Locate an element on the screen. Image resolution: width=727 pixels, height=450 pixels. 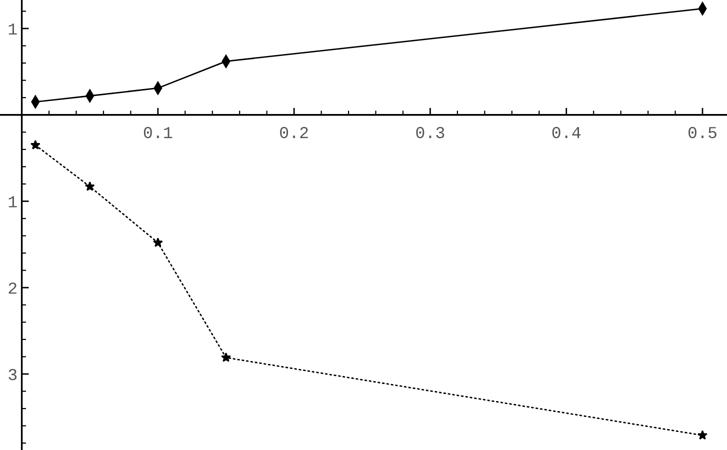
x-tick-label: 0.3 is located at coordinates (430, 132).